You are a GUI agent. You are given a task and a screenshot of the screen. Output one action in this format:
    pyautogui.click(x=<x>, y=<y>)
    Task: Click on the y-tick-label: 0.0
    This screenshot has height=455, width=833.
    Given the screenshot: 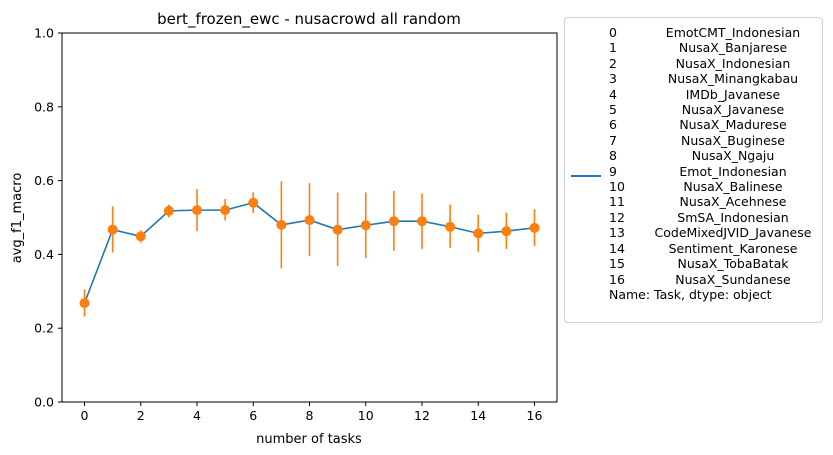 What is the action you would take?
    pyautogui.click(x=44, y=402)
    